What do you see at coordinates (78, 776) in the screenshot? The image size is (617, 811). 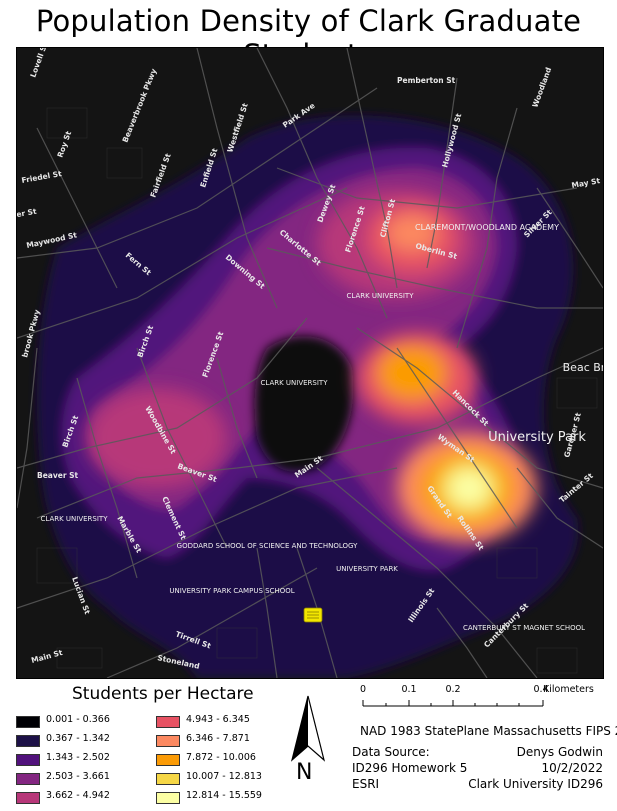 I see `legend-label: 2.503 - 3.661` at bounding box center [78, 776].